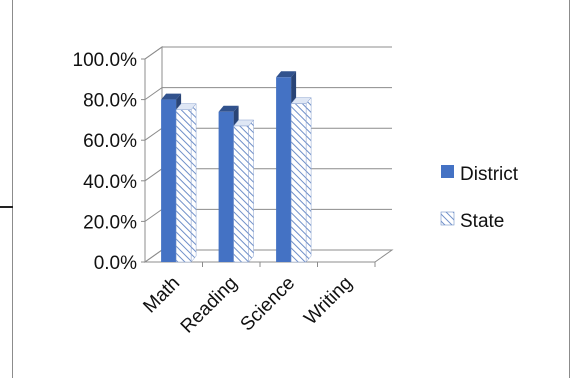 The width and height of the screenshot is (571, 381). What do you see at coordinates (153, 154) in the screenshot?
I see `side-wall` at bounding box center [153, 154].